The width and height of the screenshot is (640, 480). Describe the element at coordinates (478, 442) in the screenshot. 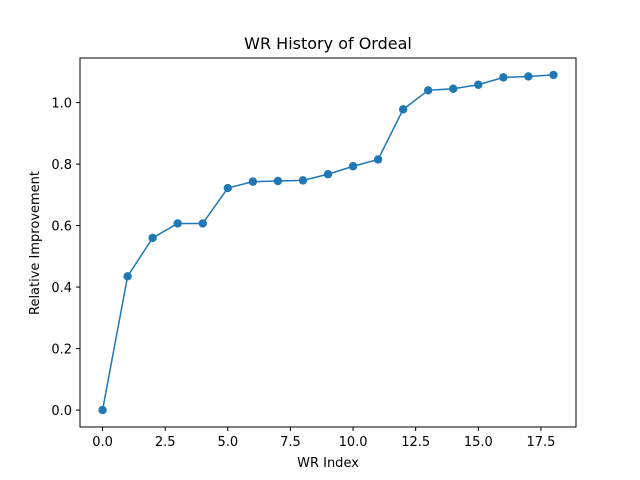

I see `x-tick-label: 15.0` at that location.